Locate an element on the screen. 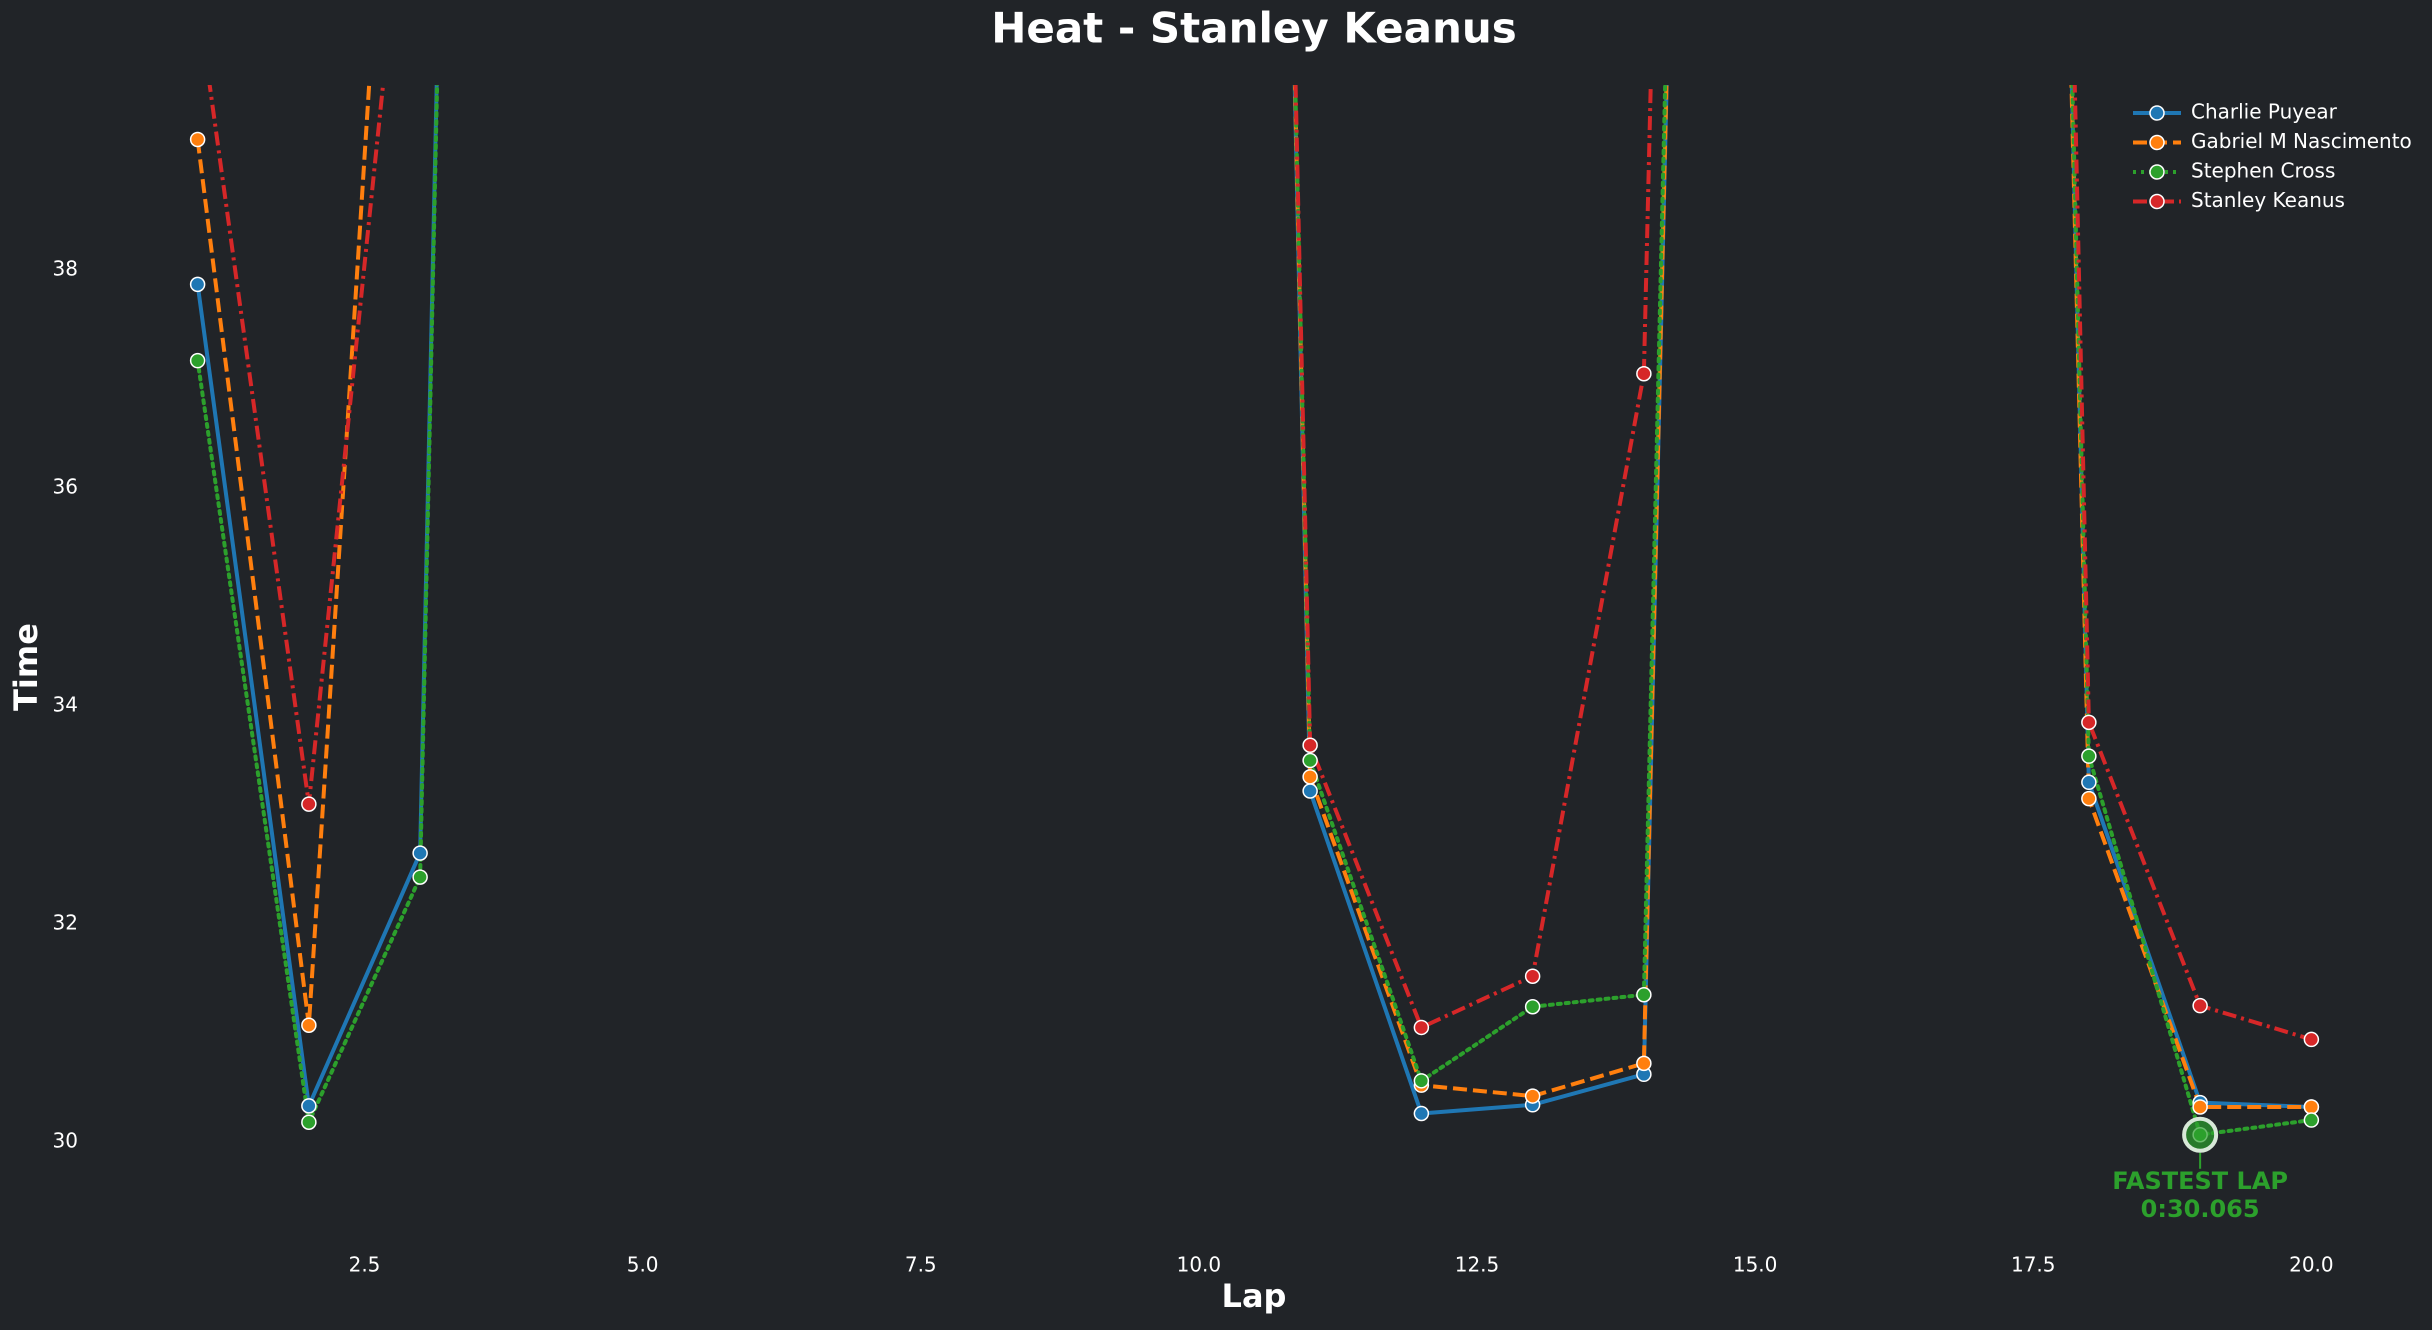 The width and height of the screenshot is (2432, 1330). chart-title: Heat - Stanley Keanus is located at coordinates (1254, 28).